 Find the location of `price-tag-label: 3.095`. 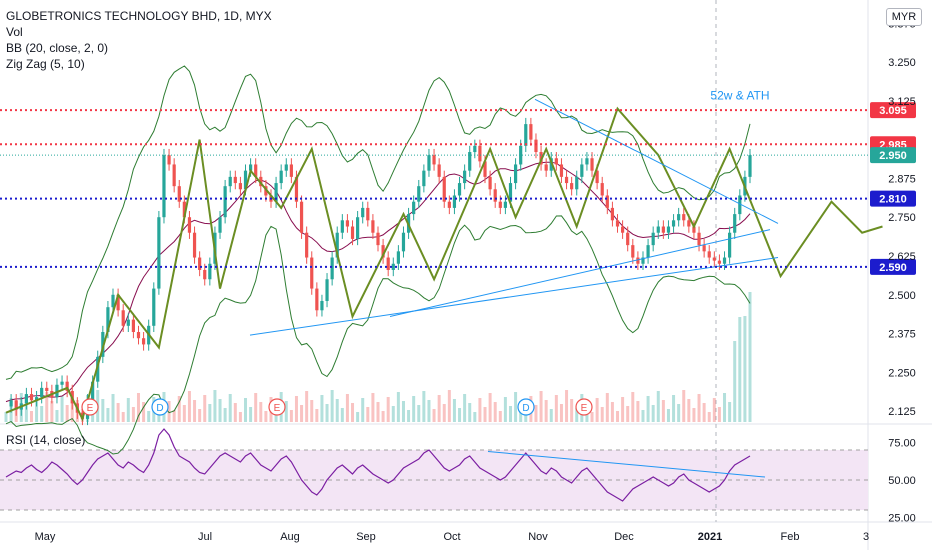

price-tag-label: 3.095 is located at coordinates (893, 111).